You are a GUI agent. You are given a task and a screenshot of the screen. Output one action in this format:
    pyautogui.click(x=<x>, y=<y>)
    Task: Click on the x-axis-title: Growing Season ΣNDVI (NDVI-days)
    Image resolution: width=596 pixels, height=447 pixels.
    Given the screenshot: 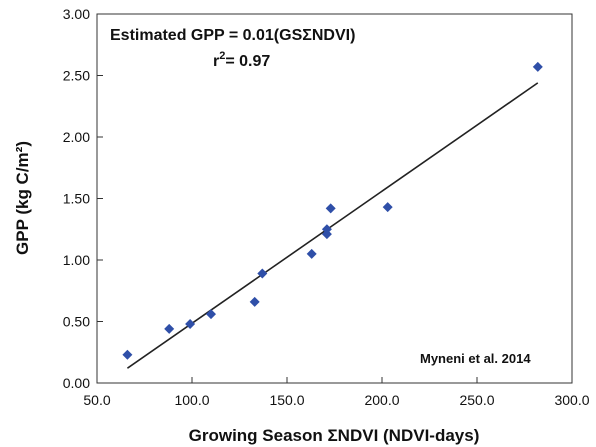 What is the action you would take?
    pyautogui.click(x=334, y=435)
    